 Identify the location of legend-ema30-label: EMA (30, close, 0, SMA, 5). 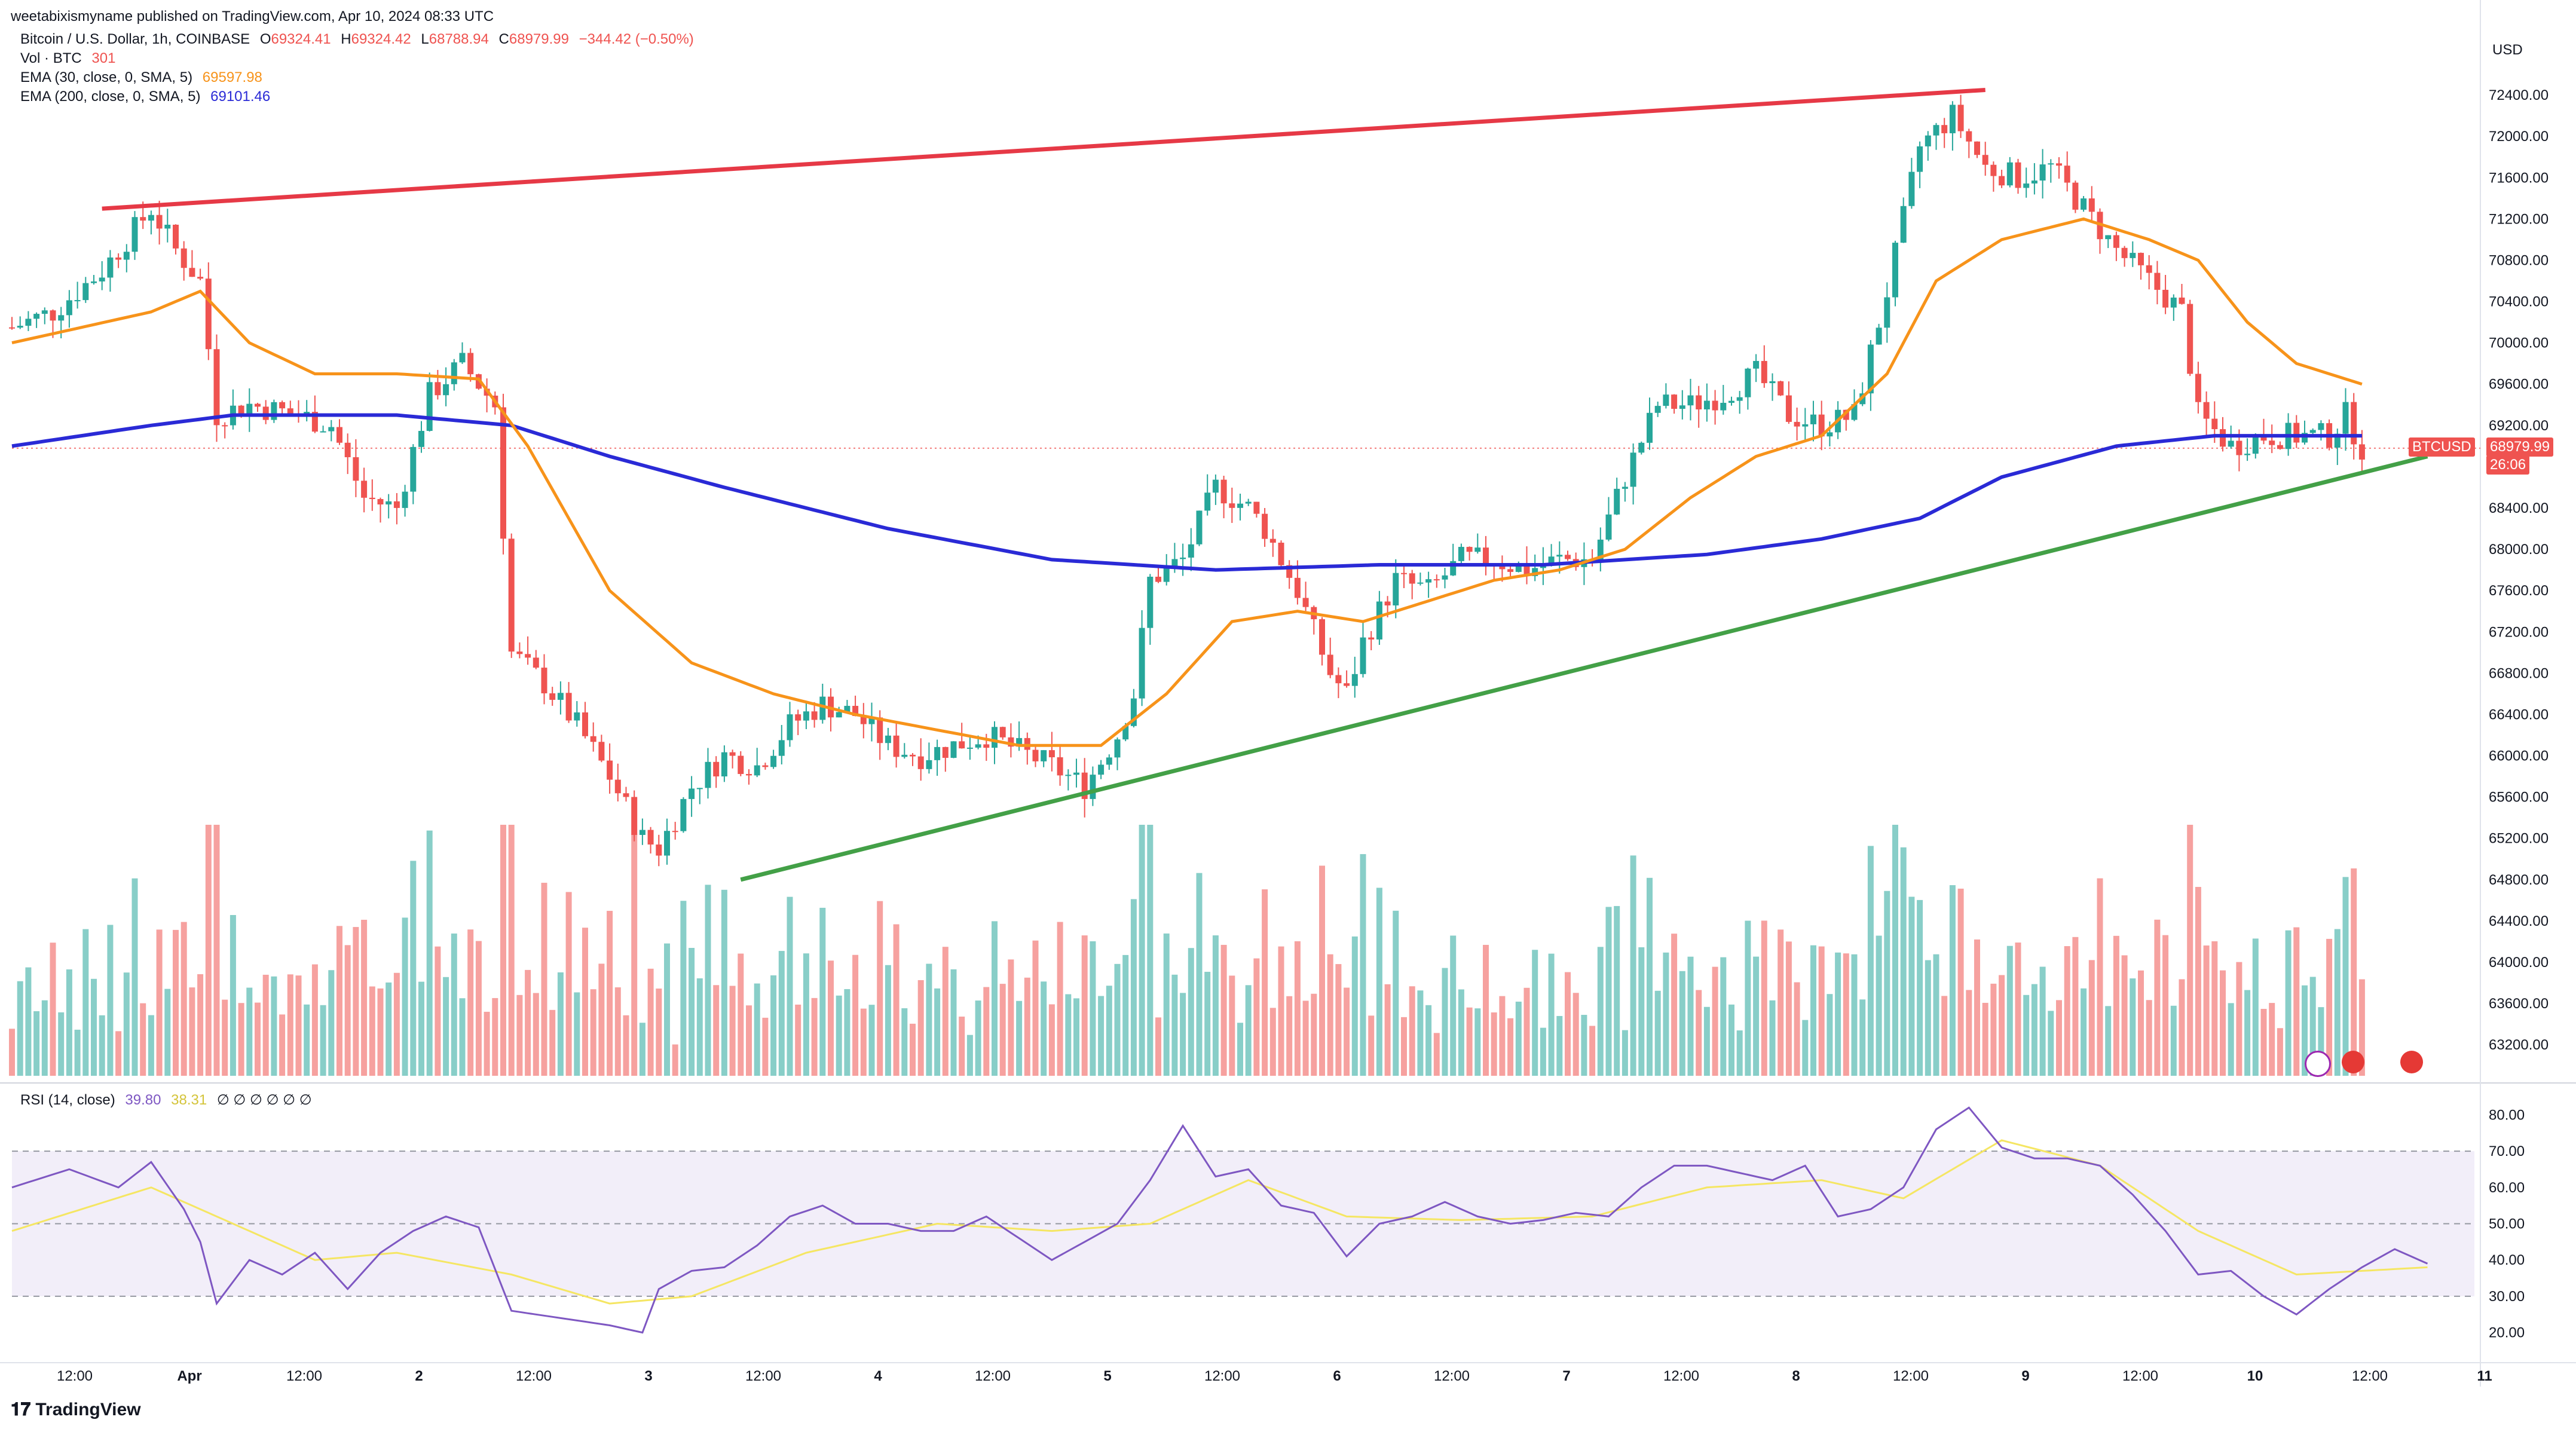
(106, 77).